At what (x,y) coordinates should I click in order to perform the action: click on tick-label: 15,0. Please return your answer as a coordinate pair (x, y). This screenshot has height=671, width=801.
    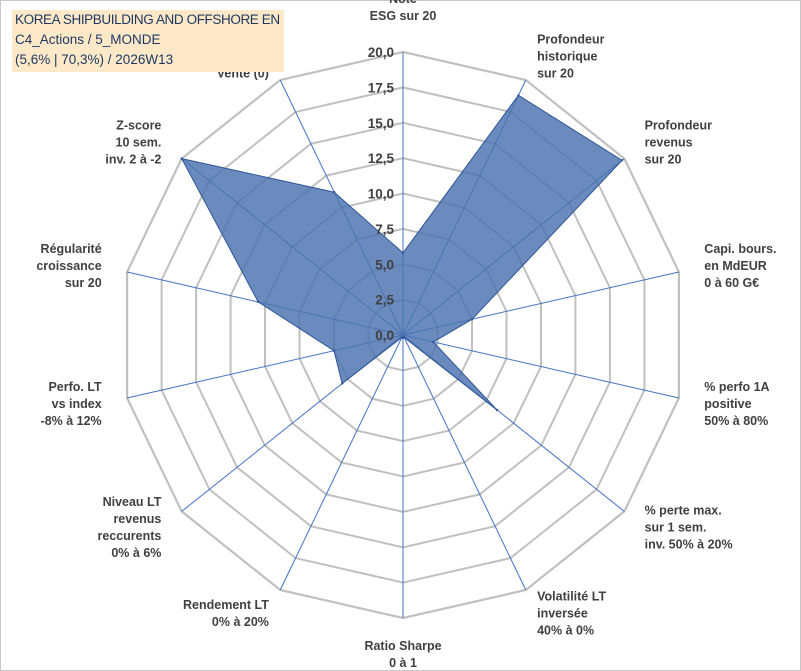
    Looking at the image, I should click on (381, 123).